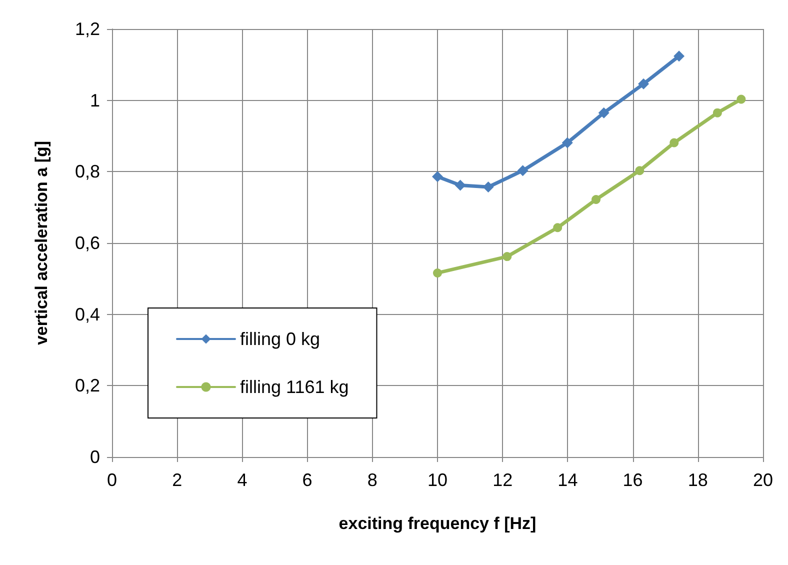 The width and height of the screenshot is (788, 565). I want to click on y-tick-label: 0,4, so click(87, 314).